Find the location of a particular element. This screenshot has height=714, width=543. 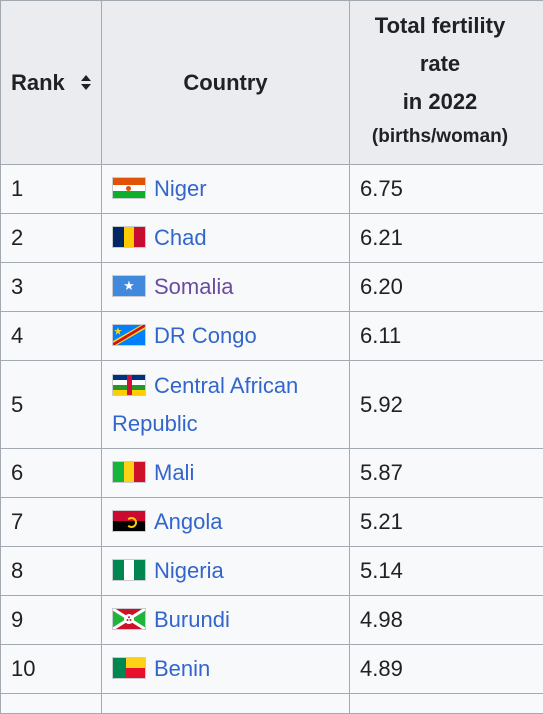

central-african-republic-flag-icon is located at coordinates (129, 385).